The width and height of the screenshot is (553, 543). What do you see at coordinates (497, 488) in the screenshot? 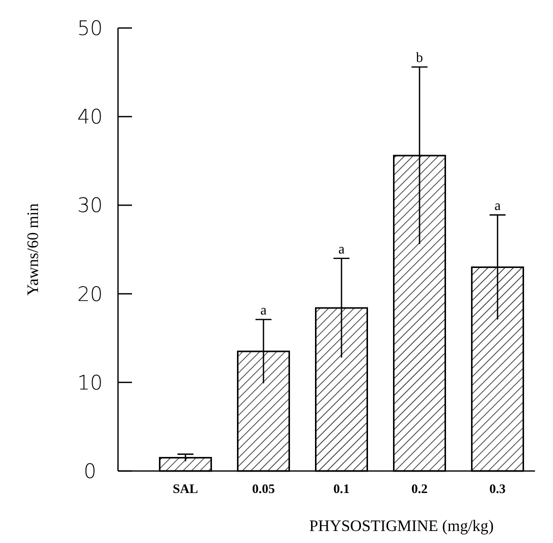
I see `x-tick-label: 0.3` at bounding box center [497, 488].